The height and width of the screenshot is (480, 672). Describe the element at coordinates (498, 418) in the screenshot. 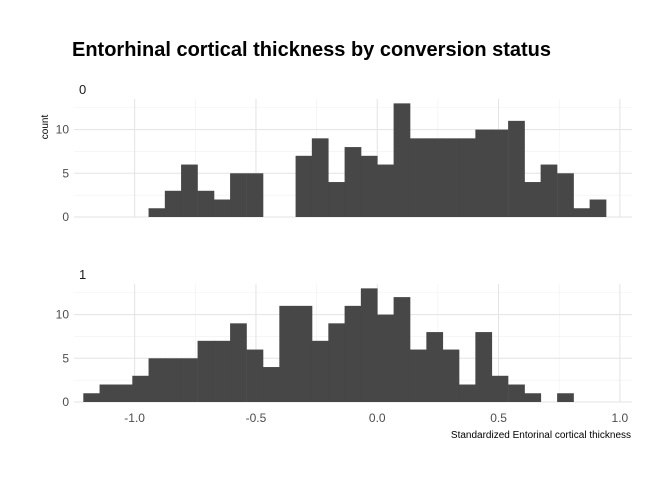

I see `x-tick-label: 0.5` at that location.